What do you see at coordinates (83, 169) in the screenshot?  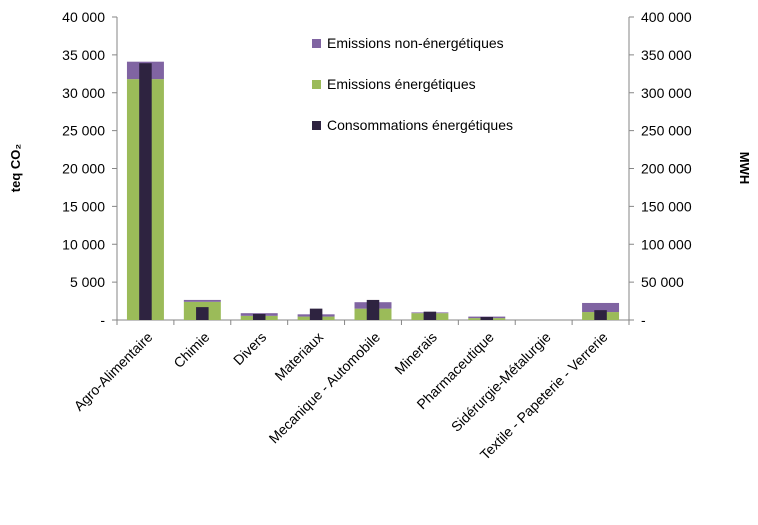 I see `y-tick-label: 20 000` at bounding box center [83, 169].